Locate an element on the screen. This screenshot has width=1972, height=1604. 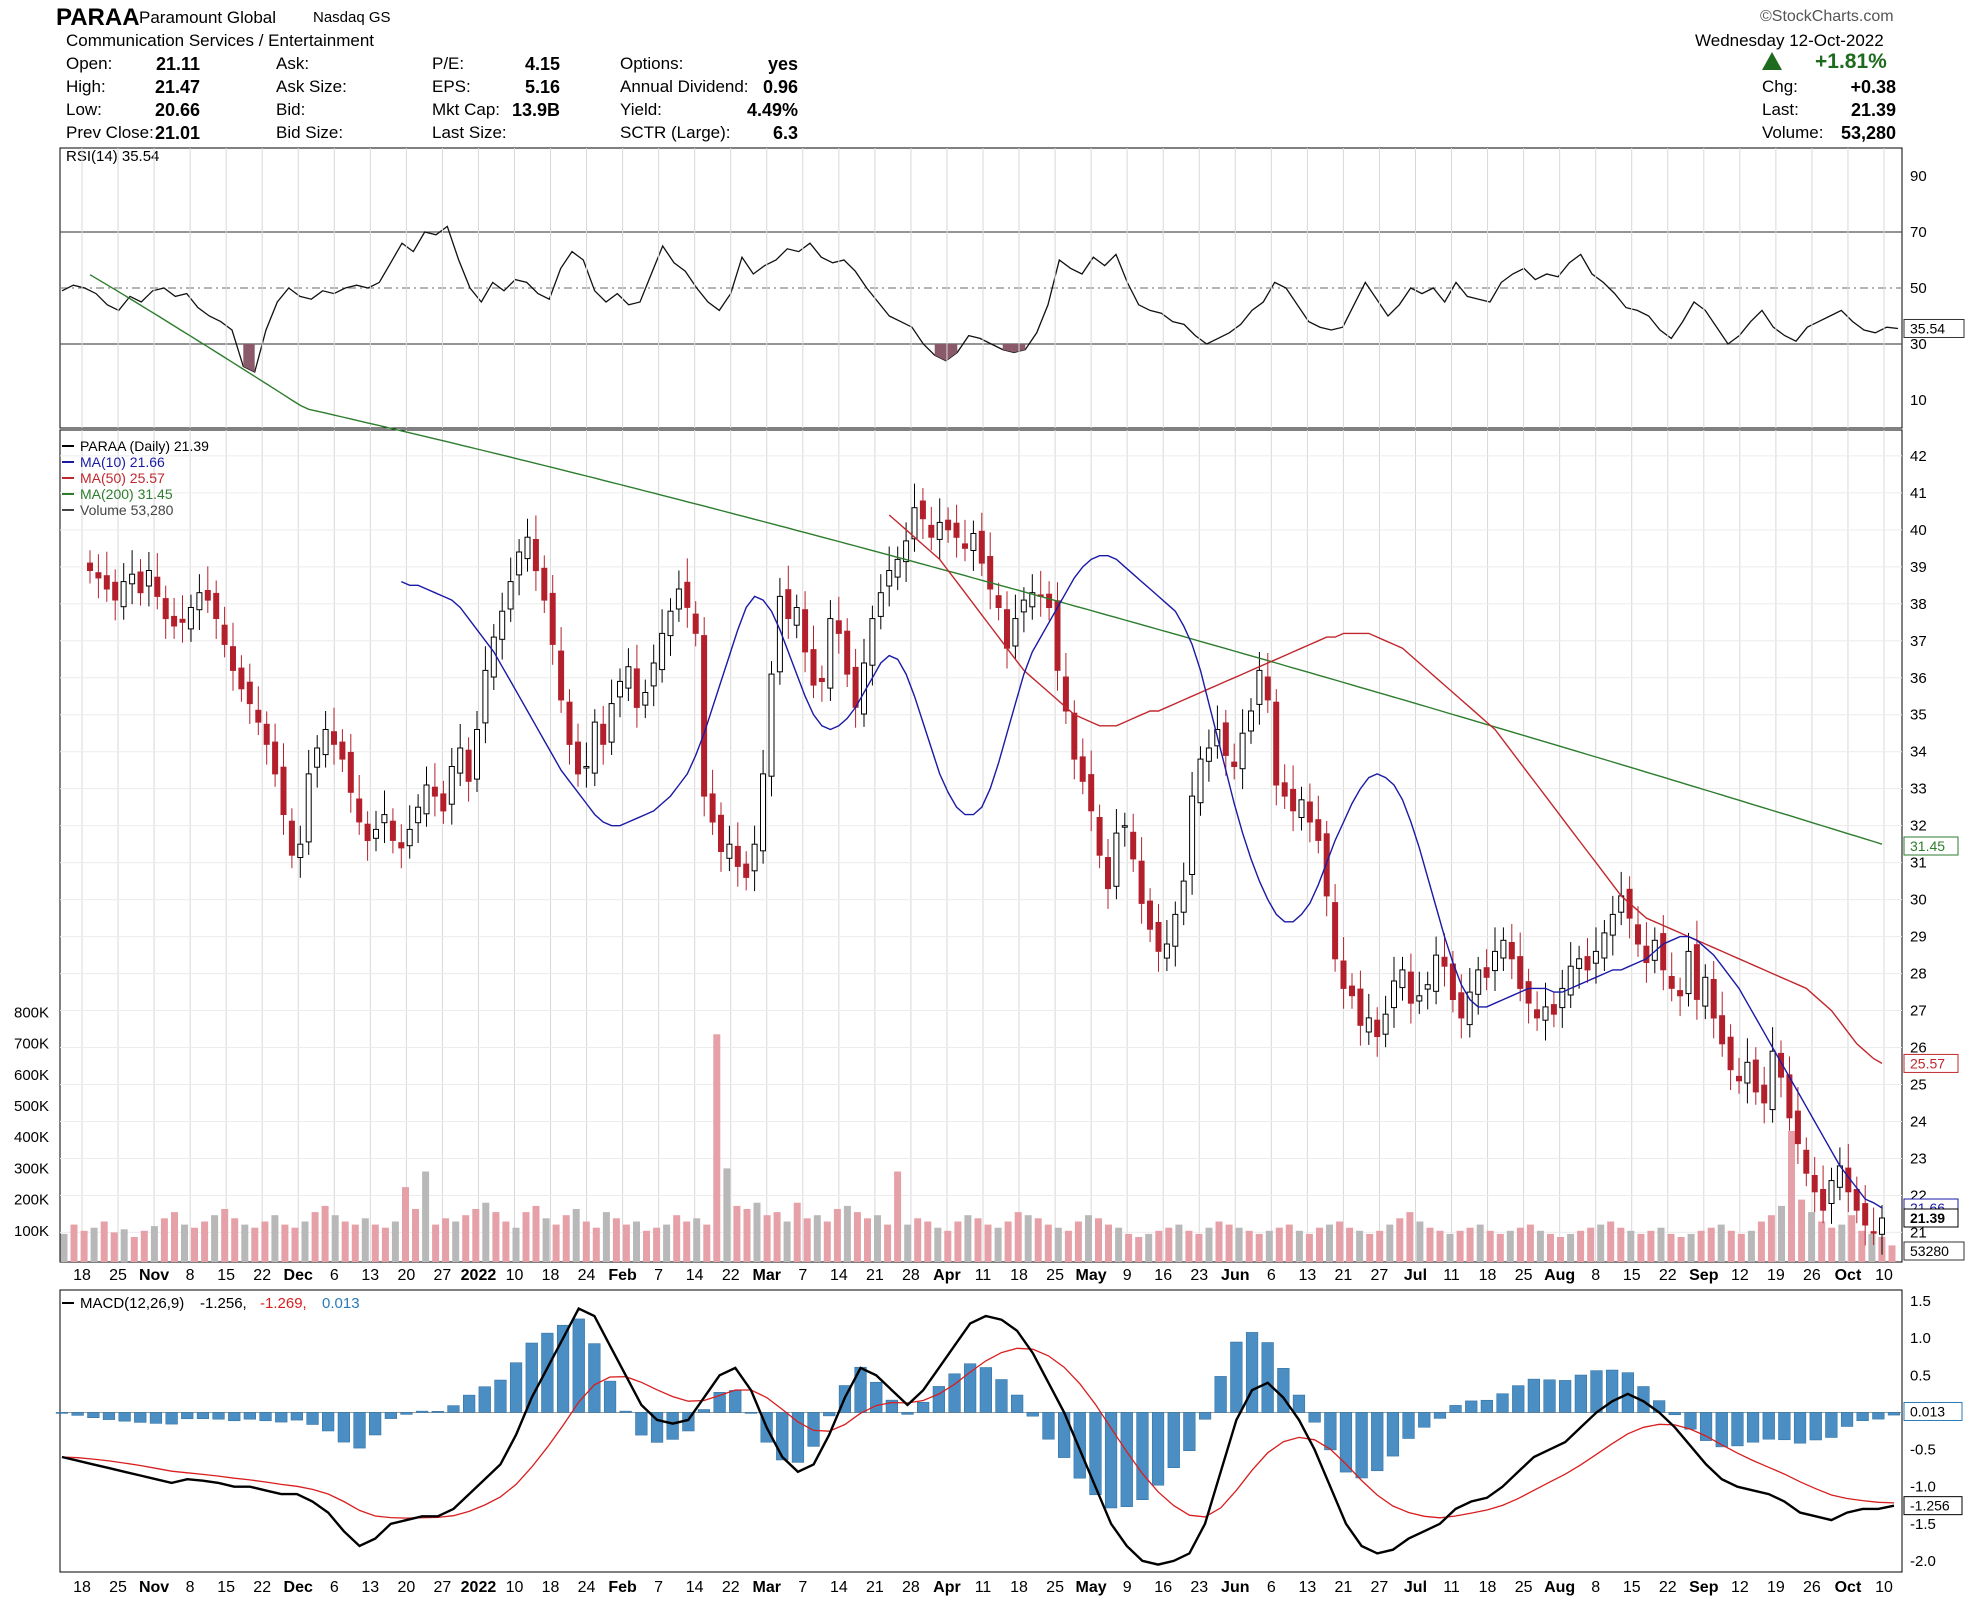
stat-label: Chg: is located at coordinates (1780, 86).